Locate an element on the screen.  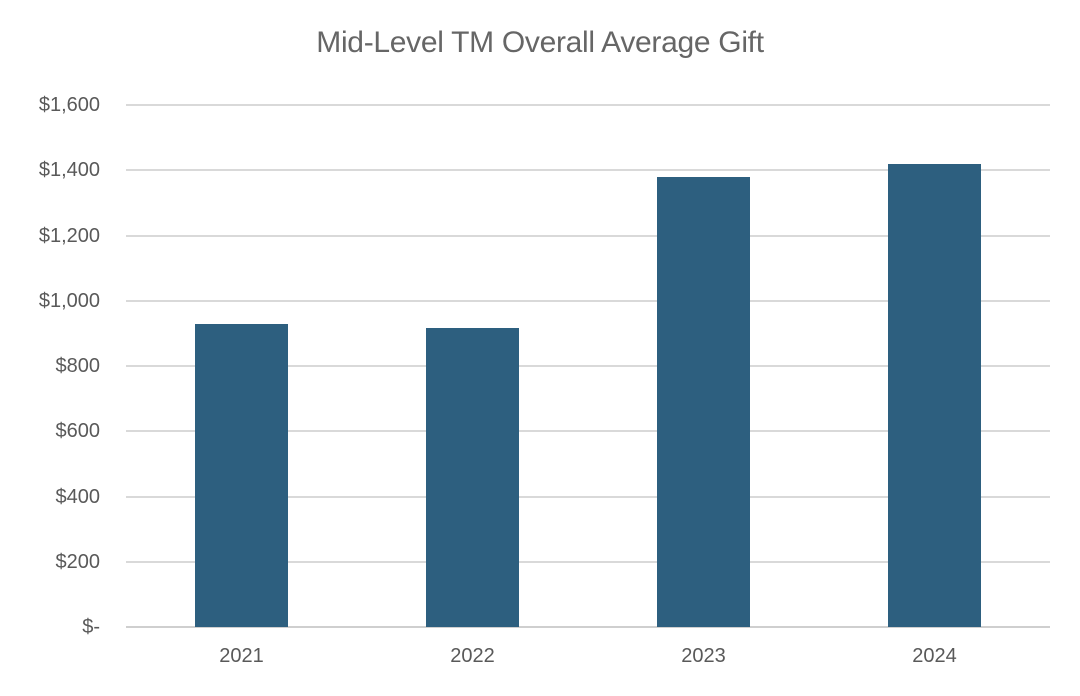
x-tick-label: 2023 is located at coordinates (703, 656).